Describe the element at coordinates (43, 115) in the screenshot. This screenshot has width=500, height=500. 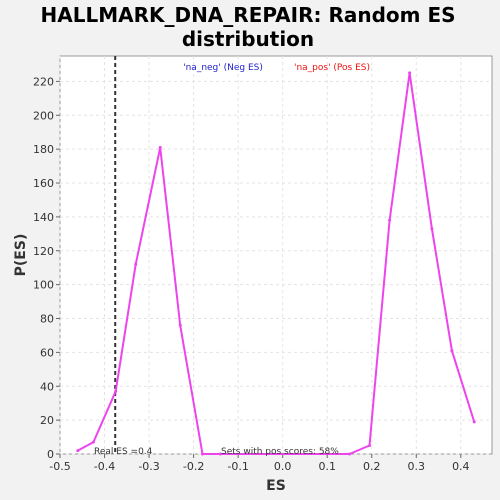
I see `y-tick-label: 200` at that location.